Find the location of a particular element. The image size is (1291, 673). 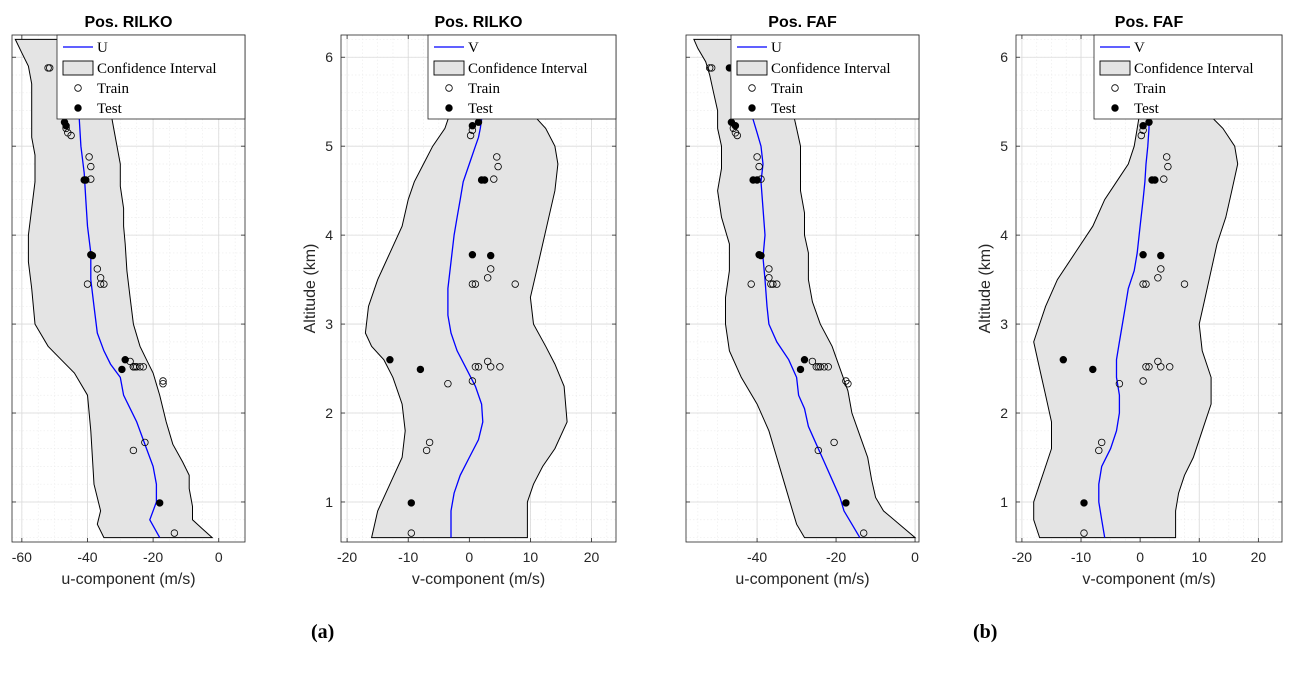

y-tick-label: 4 is located at coordinates (329, 235).